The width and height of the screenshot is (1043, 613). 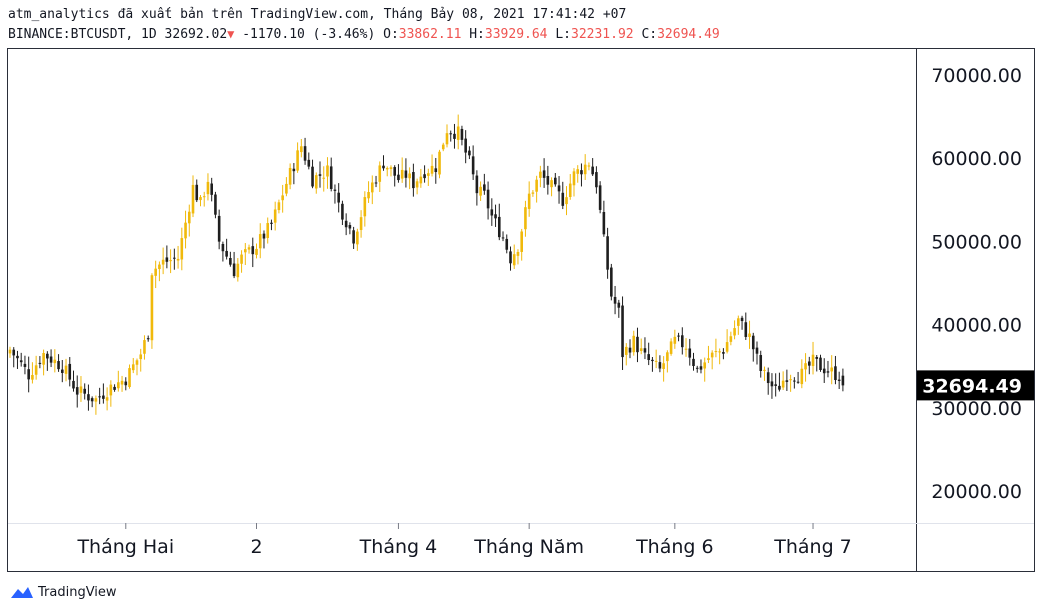 What do you see at coordinates (477, 34) in the screenshot?
I see `high-label: H:` at bounding box center [477, 34].